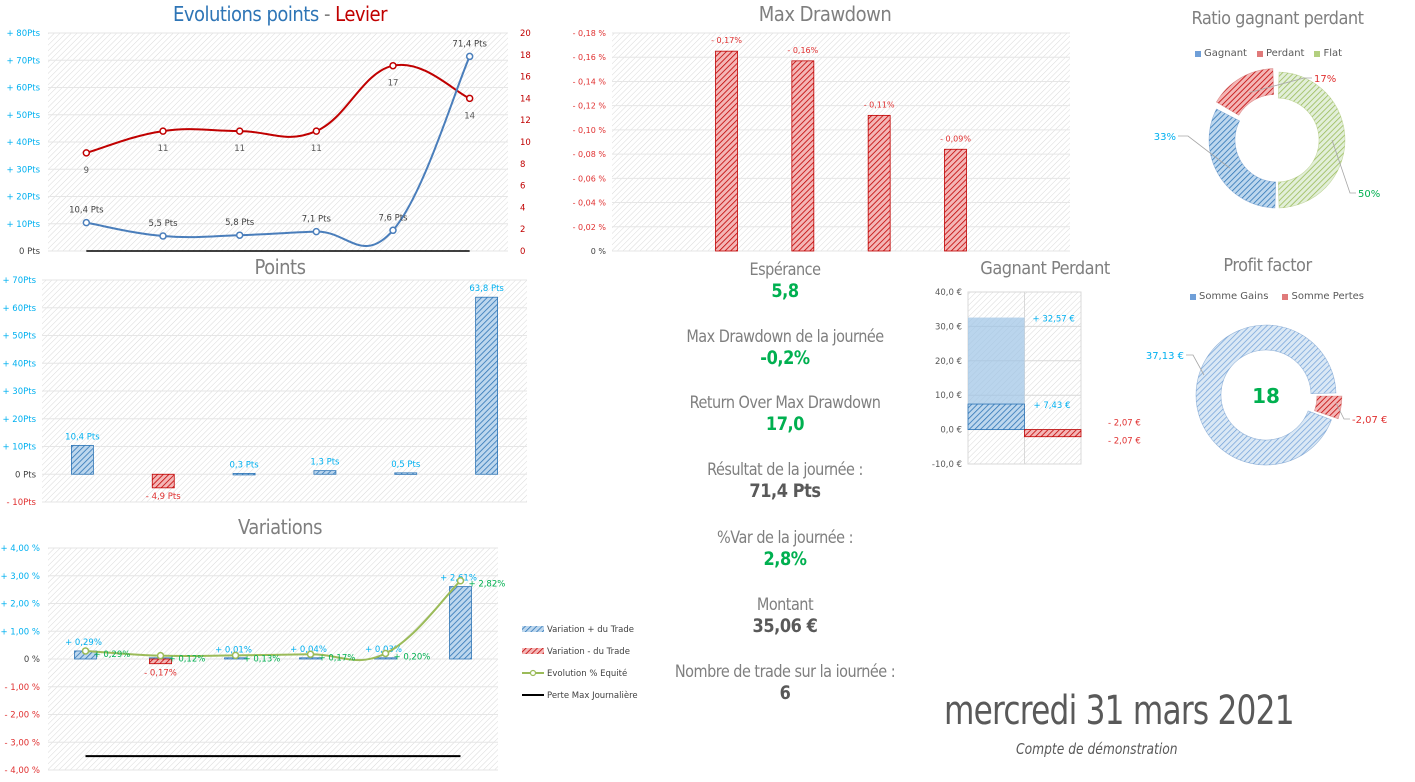  I want to click on profit-factor-value: 18, so click(1266, 396).